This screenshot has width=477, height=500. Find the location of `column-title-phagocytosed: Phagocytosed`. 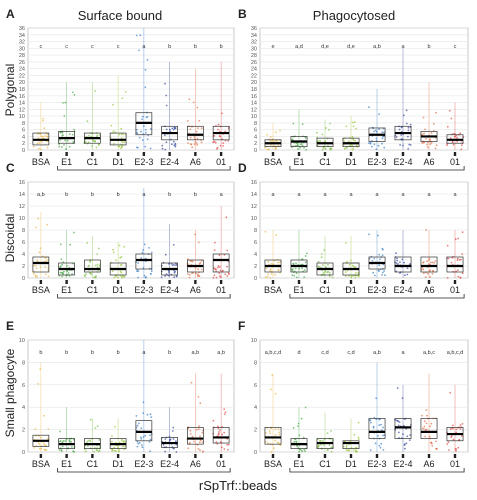

column-title-phagocytosed: Phagocytosed is located at coordinates (354, 15).